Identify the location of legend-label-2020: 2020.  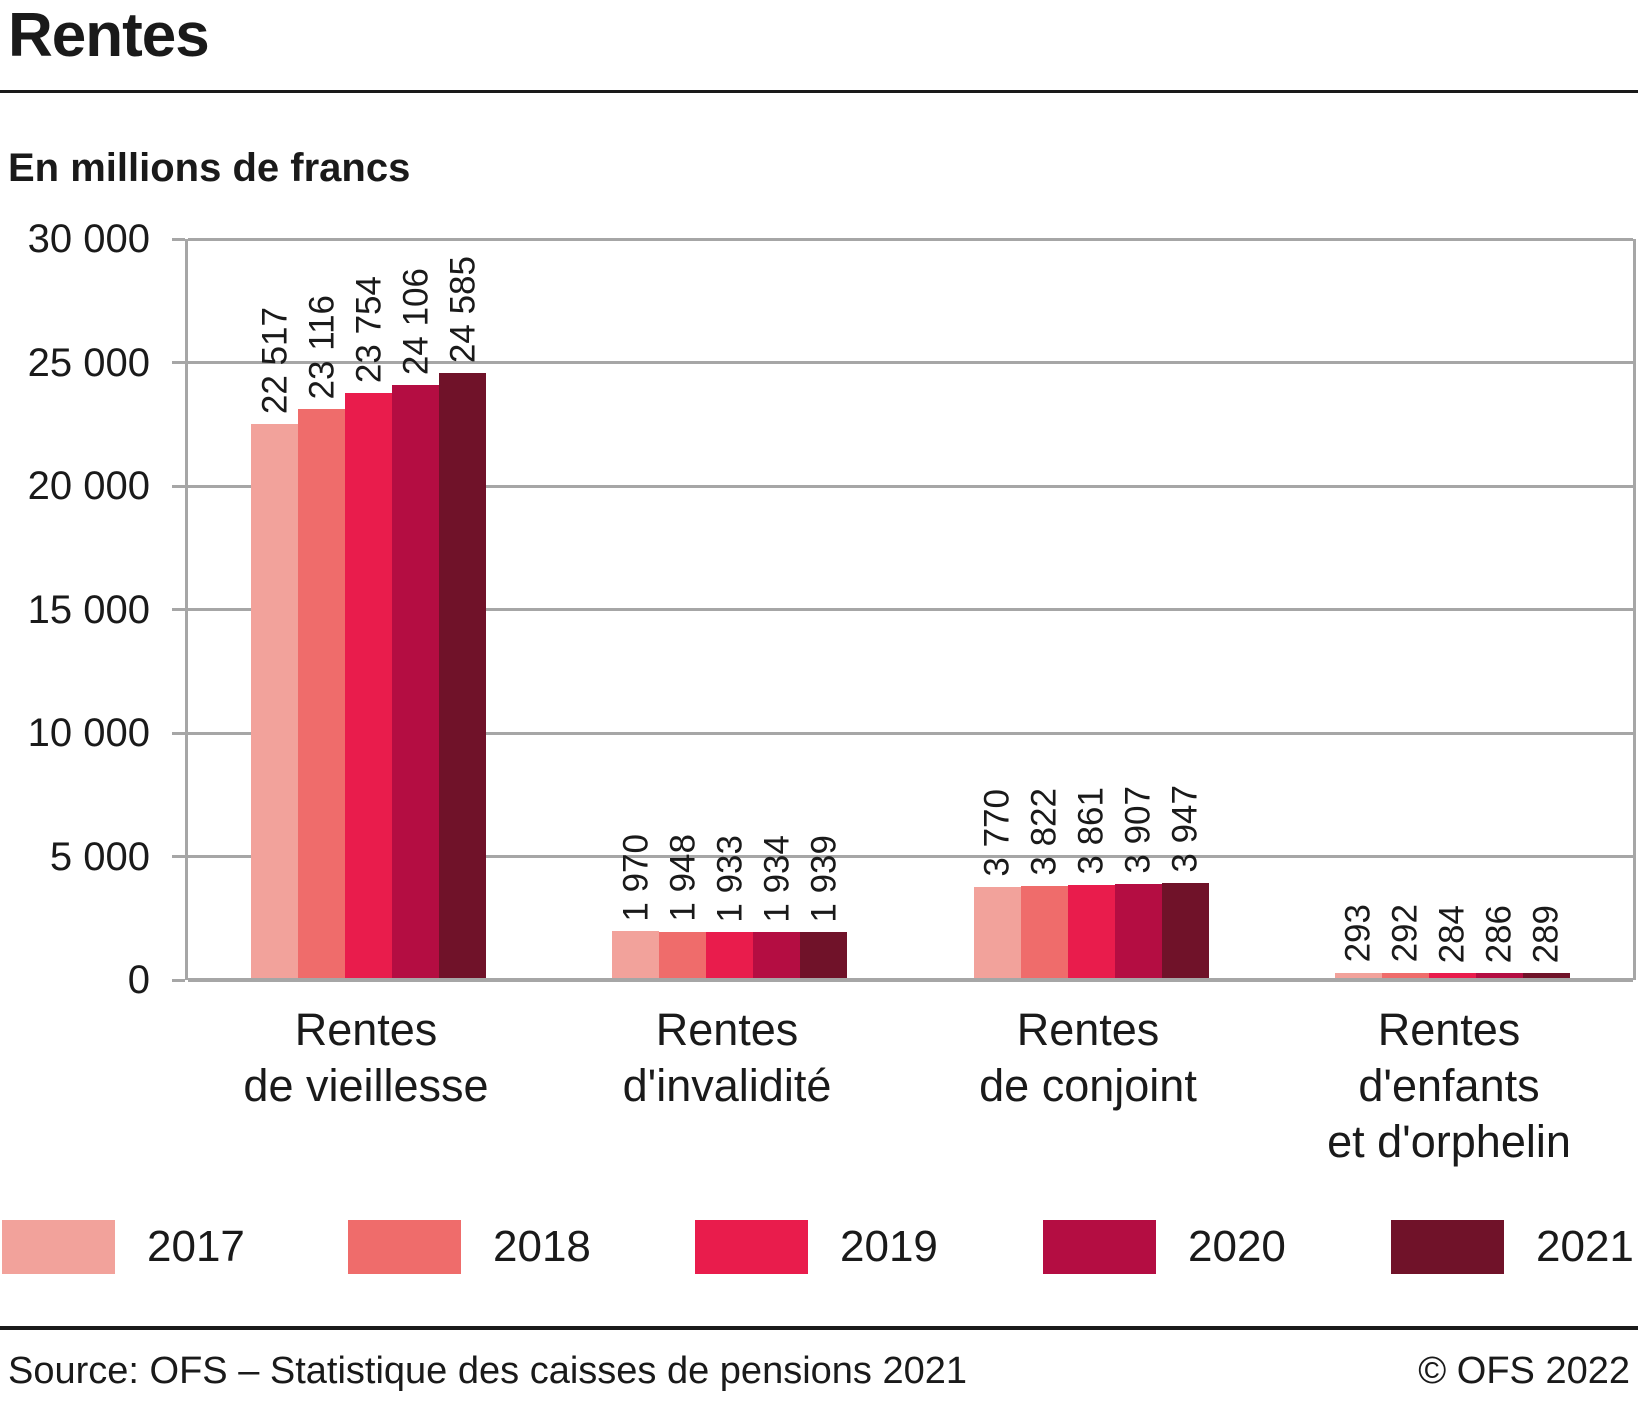
(1237, 1246).